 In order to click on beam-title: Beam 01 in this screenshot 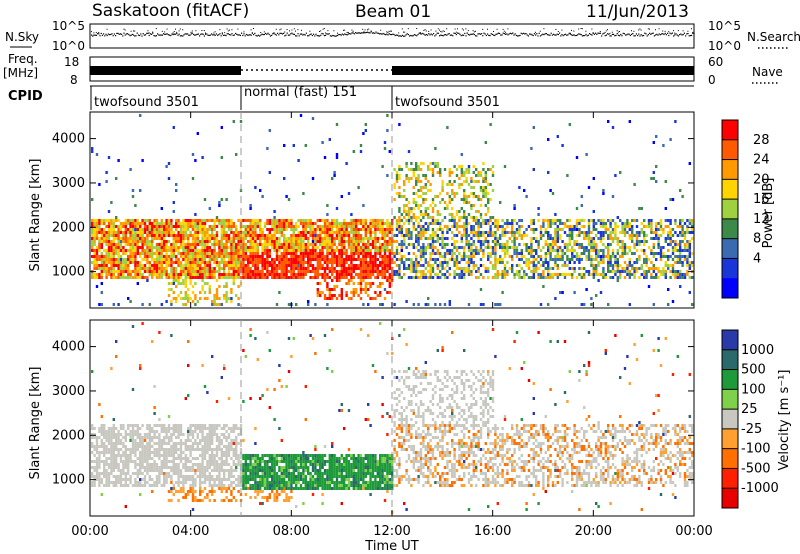, I will do `click(393, 12)`.